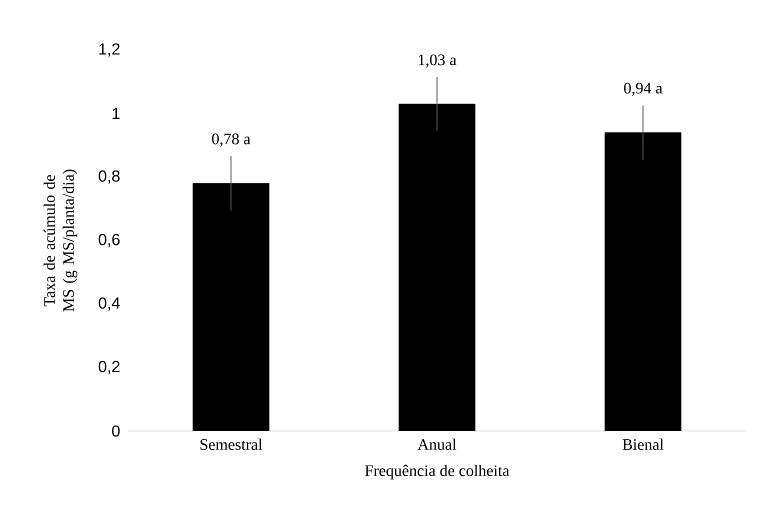 This screenshot has height=531, width=766. Describe the element at coordinates (437, 444) in the screenshot. I see `x-tick-label: Anual` at that location.